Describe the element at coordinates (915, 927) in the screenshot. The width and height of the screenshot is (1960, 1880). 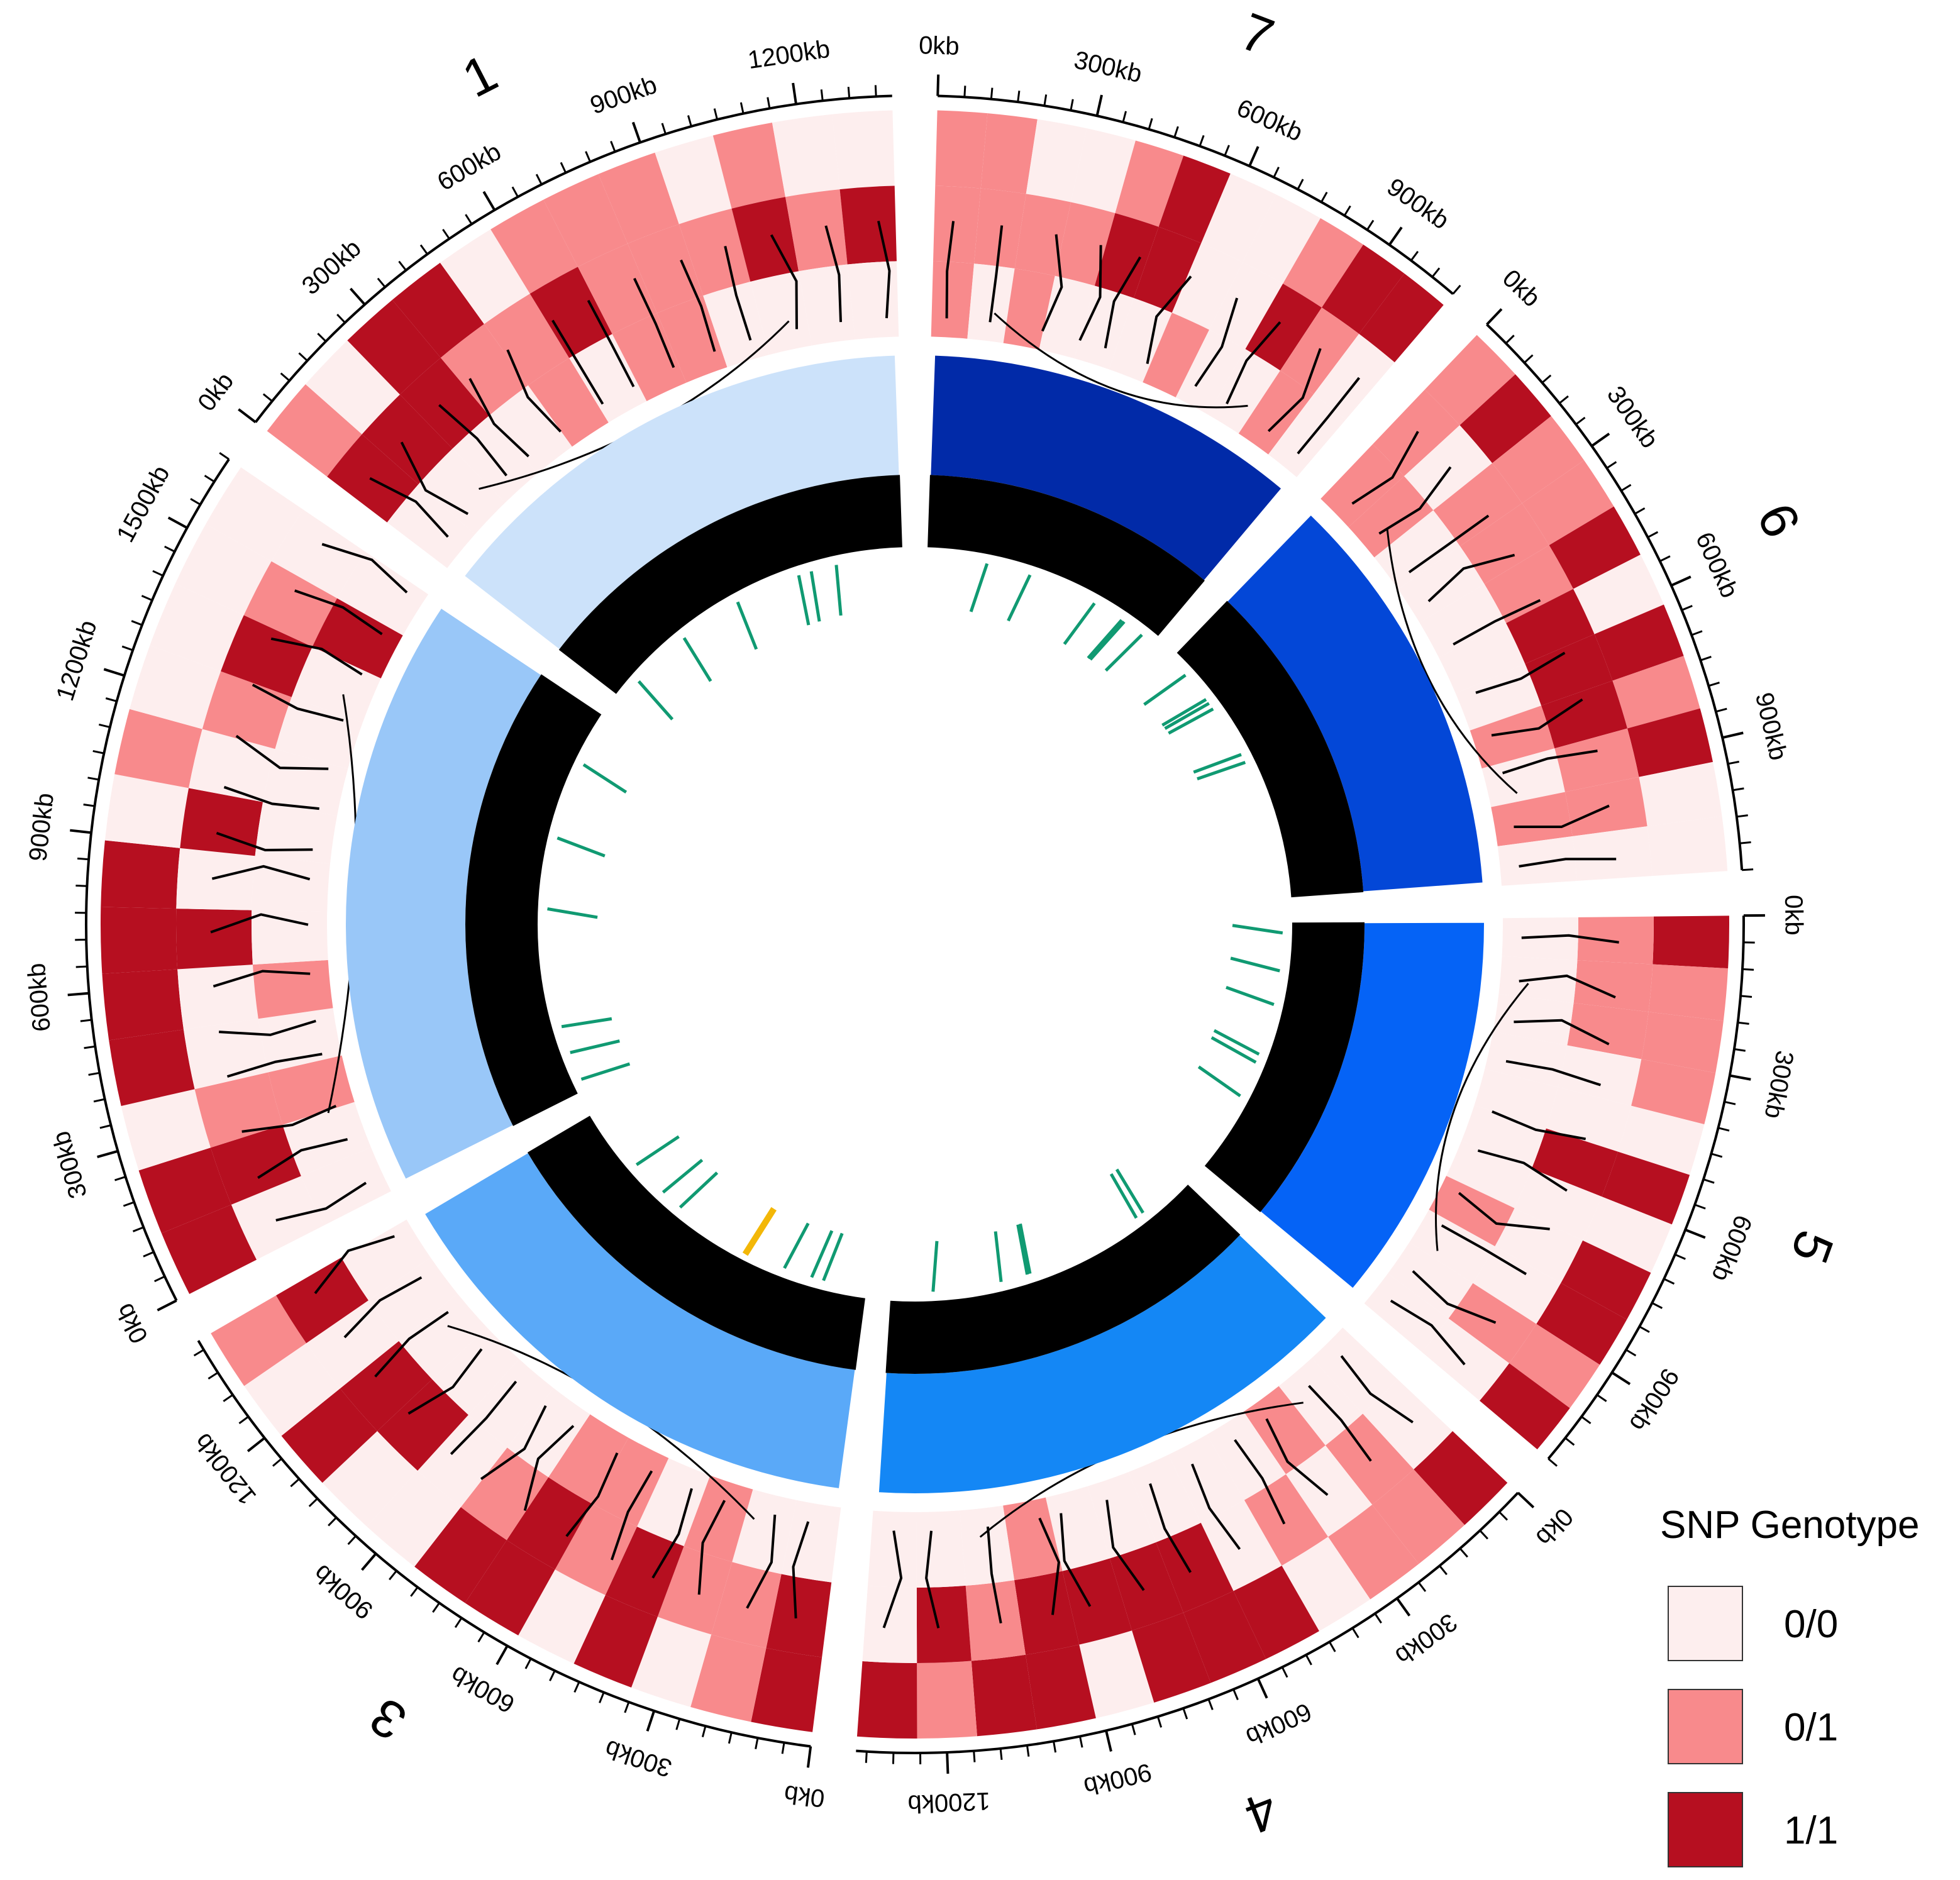
I see `marker-track` at that location.